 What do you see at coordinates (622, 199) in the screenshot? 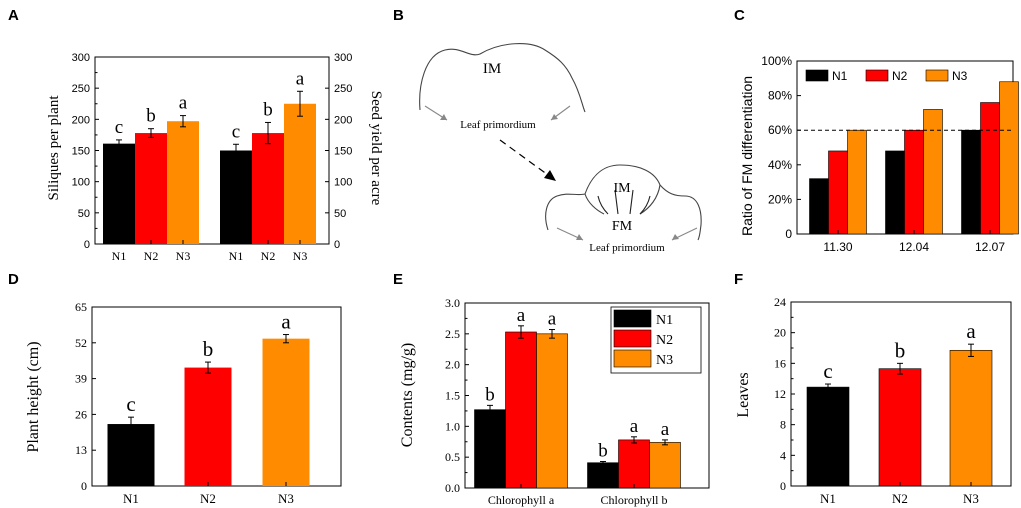
I see `bottom-fm-bumps` at bounding box center [622, 199].